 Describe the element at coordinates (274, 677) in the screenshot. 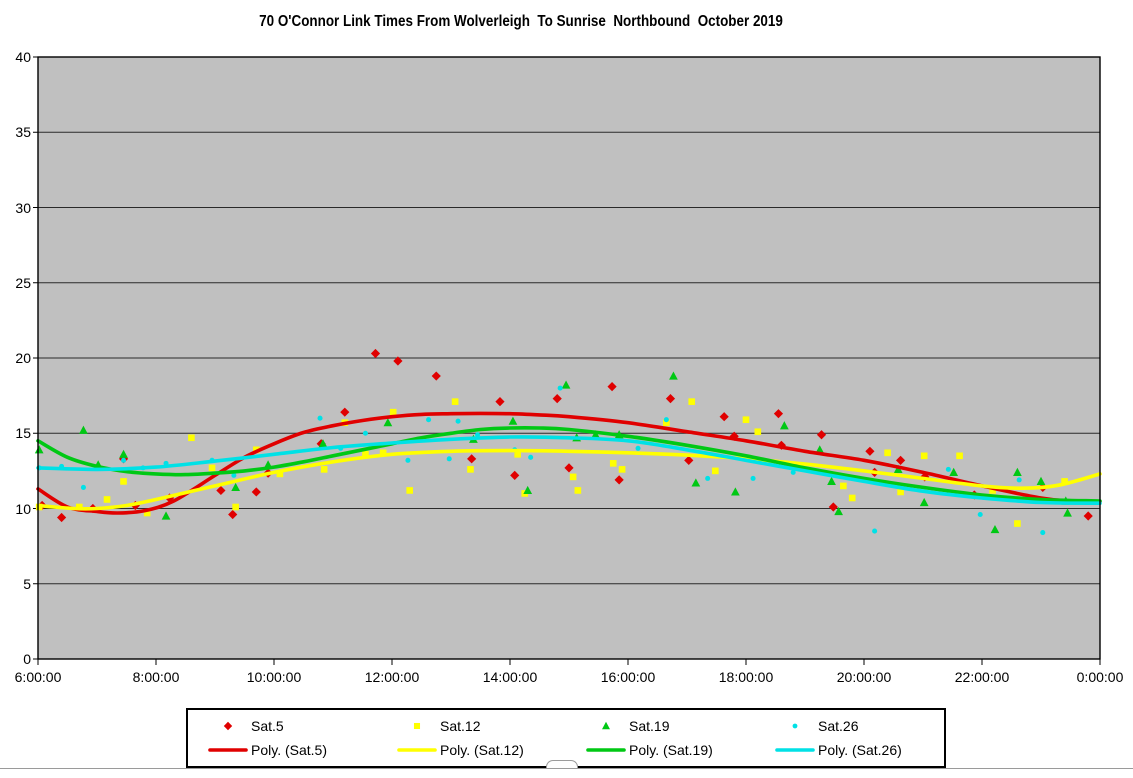

I see `x-tick-label: 10:00:00` at that location.